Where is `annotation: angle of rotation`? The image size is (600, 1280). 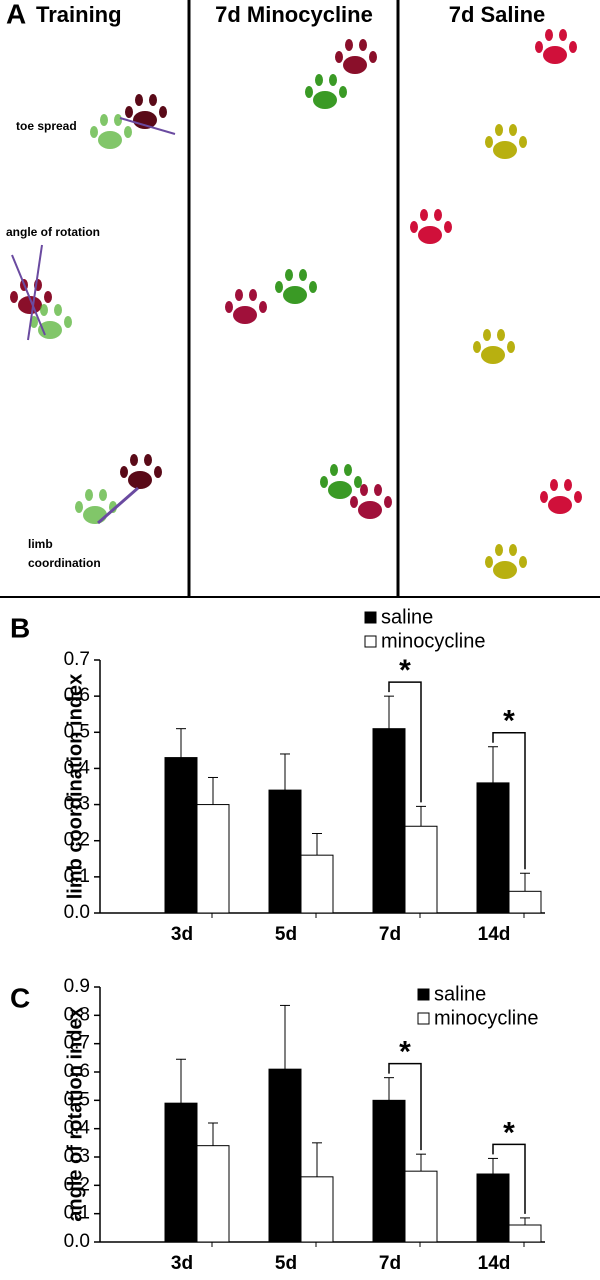 annotation: angle of rotation is located at coordinates (53, 232).